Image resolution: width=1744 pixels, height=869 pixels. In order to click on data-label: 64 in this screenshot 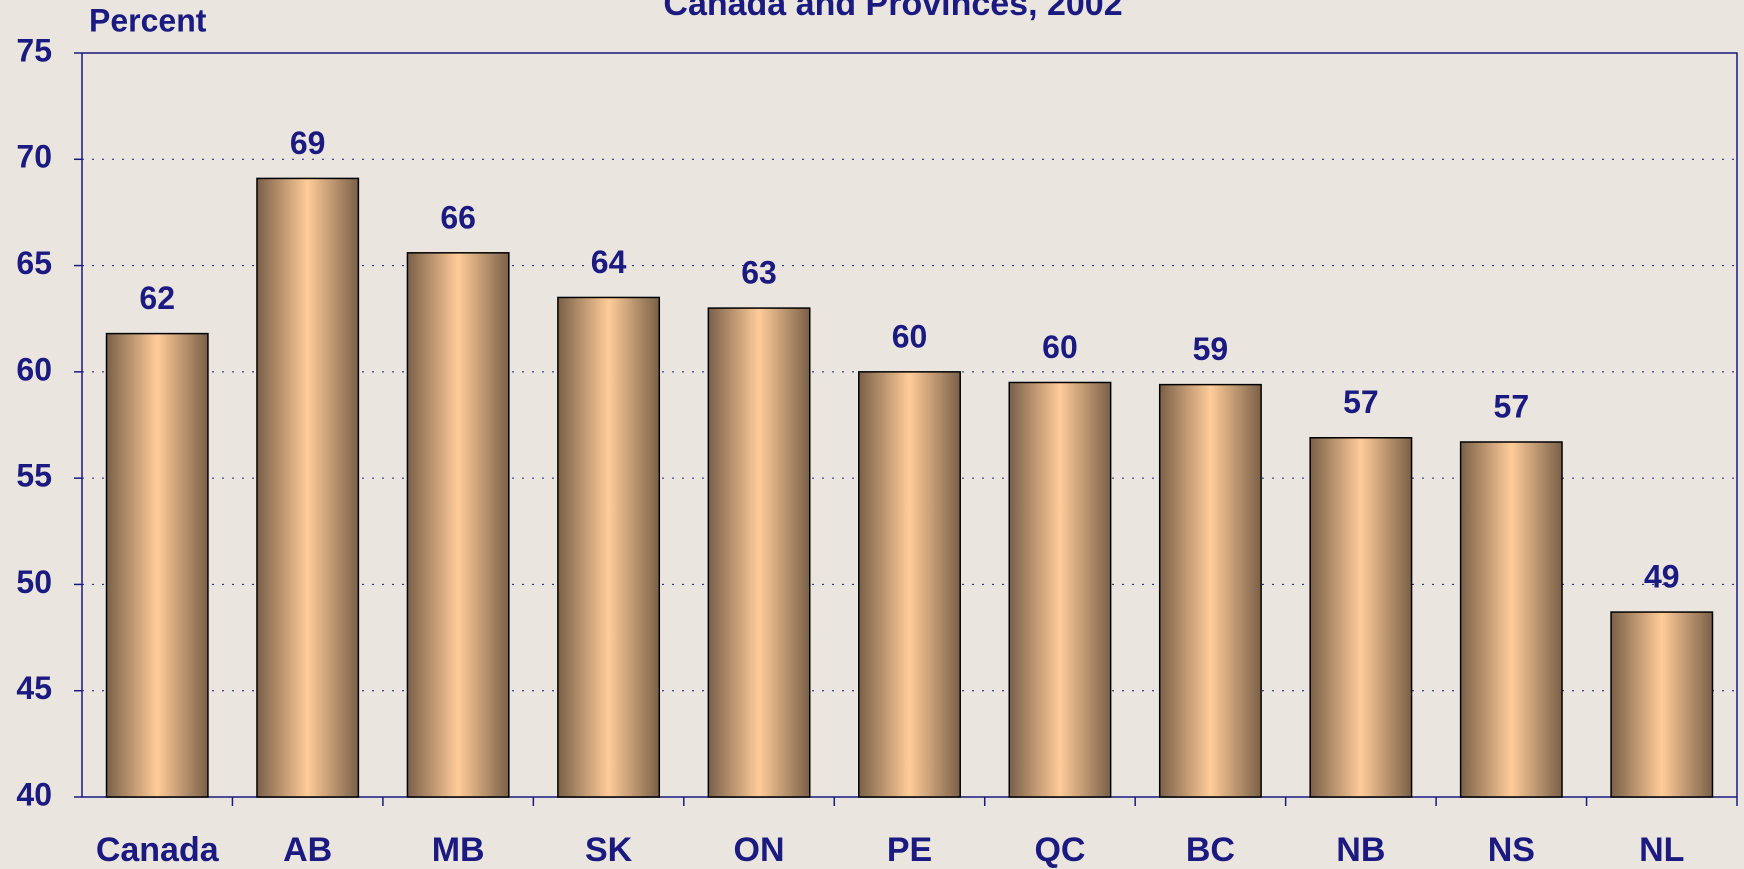, I will do `click(609, 262)`.